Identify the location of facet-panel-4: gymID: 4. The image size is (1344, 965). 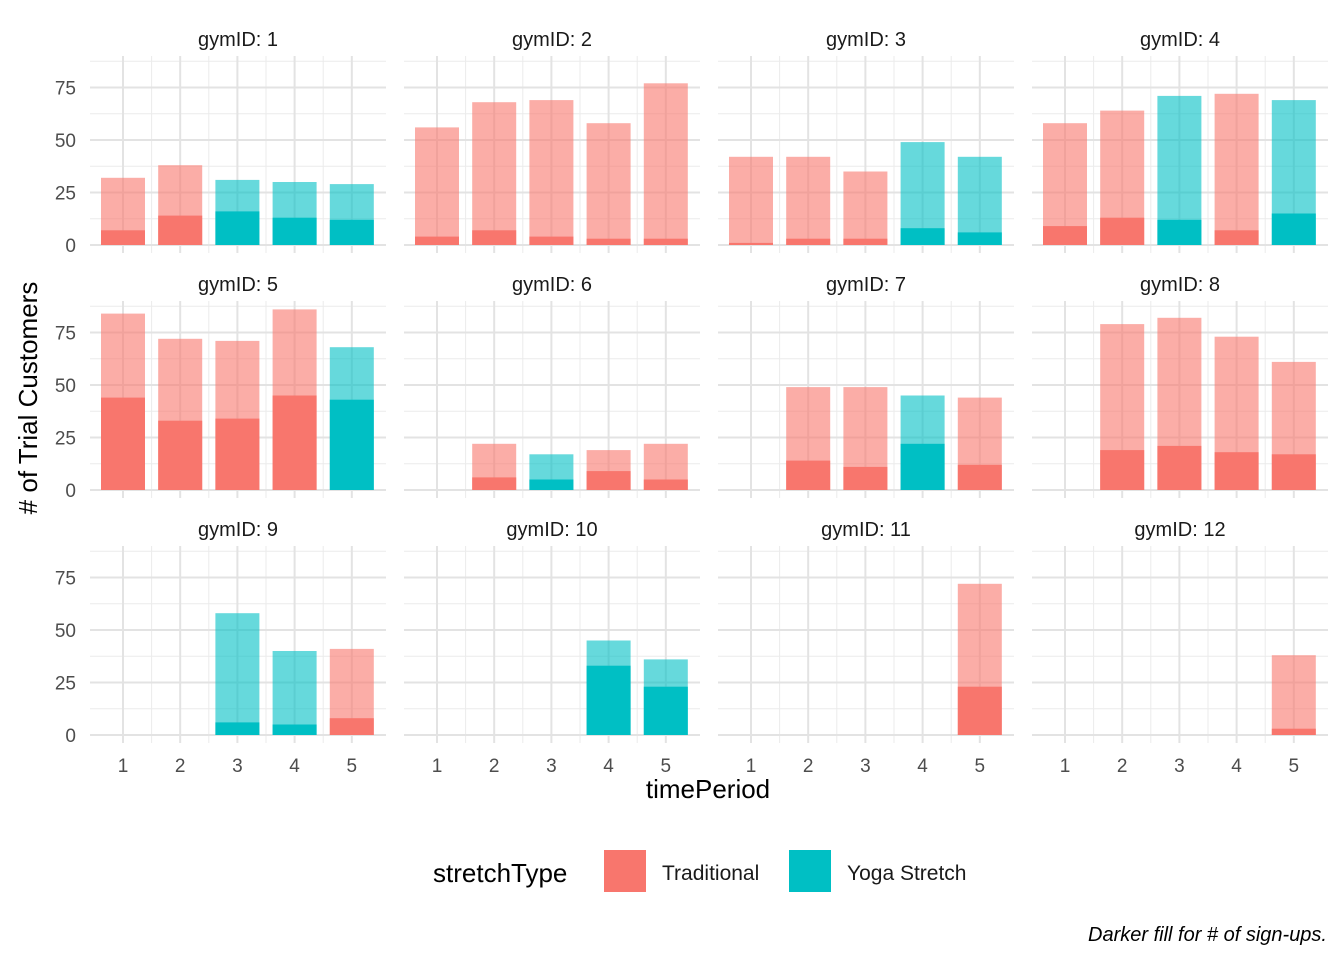
(1180, 141).